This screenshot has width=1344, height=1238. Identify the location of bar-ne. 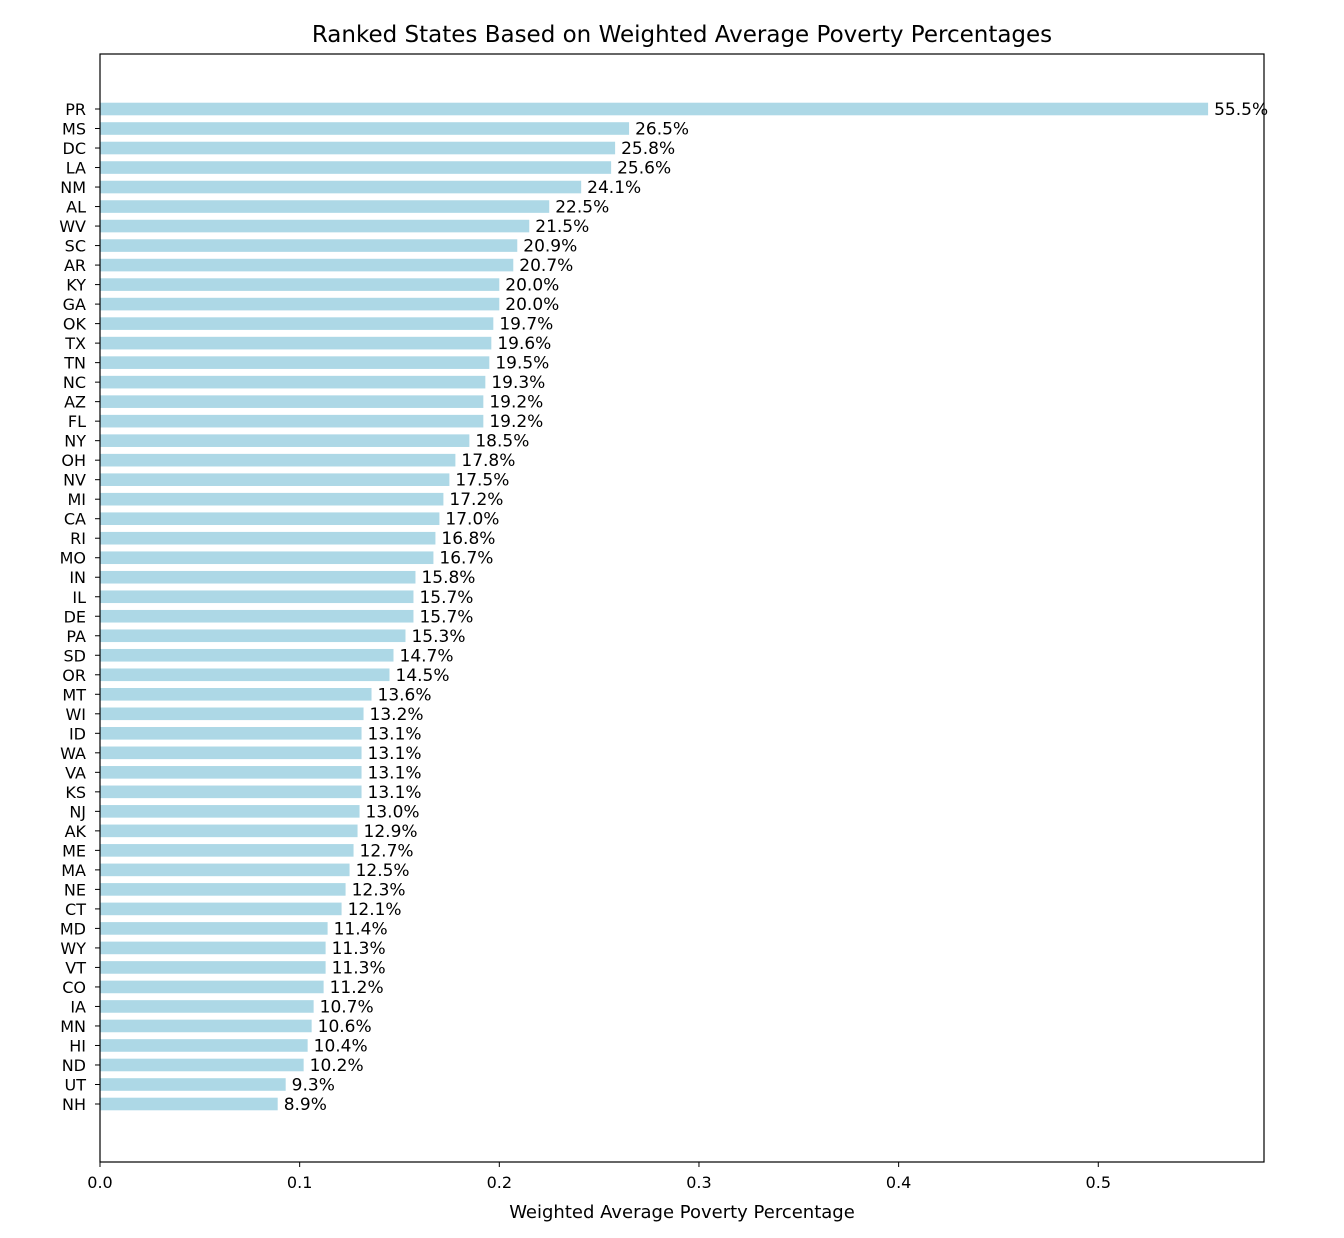
(223, 889).